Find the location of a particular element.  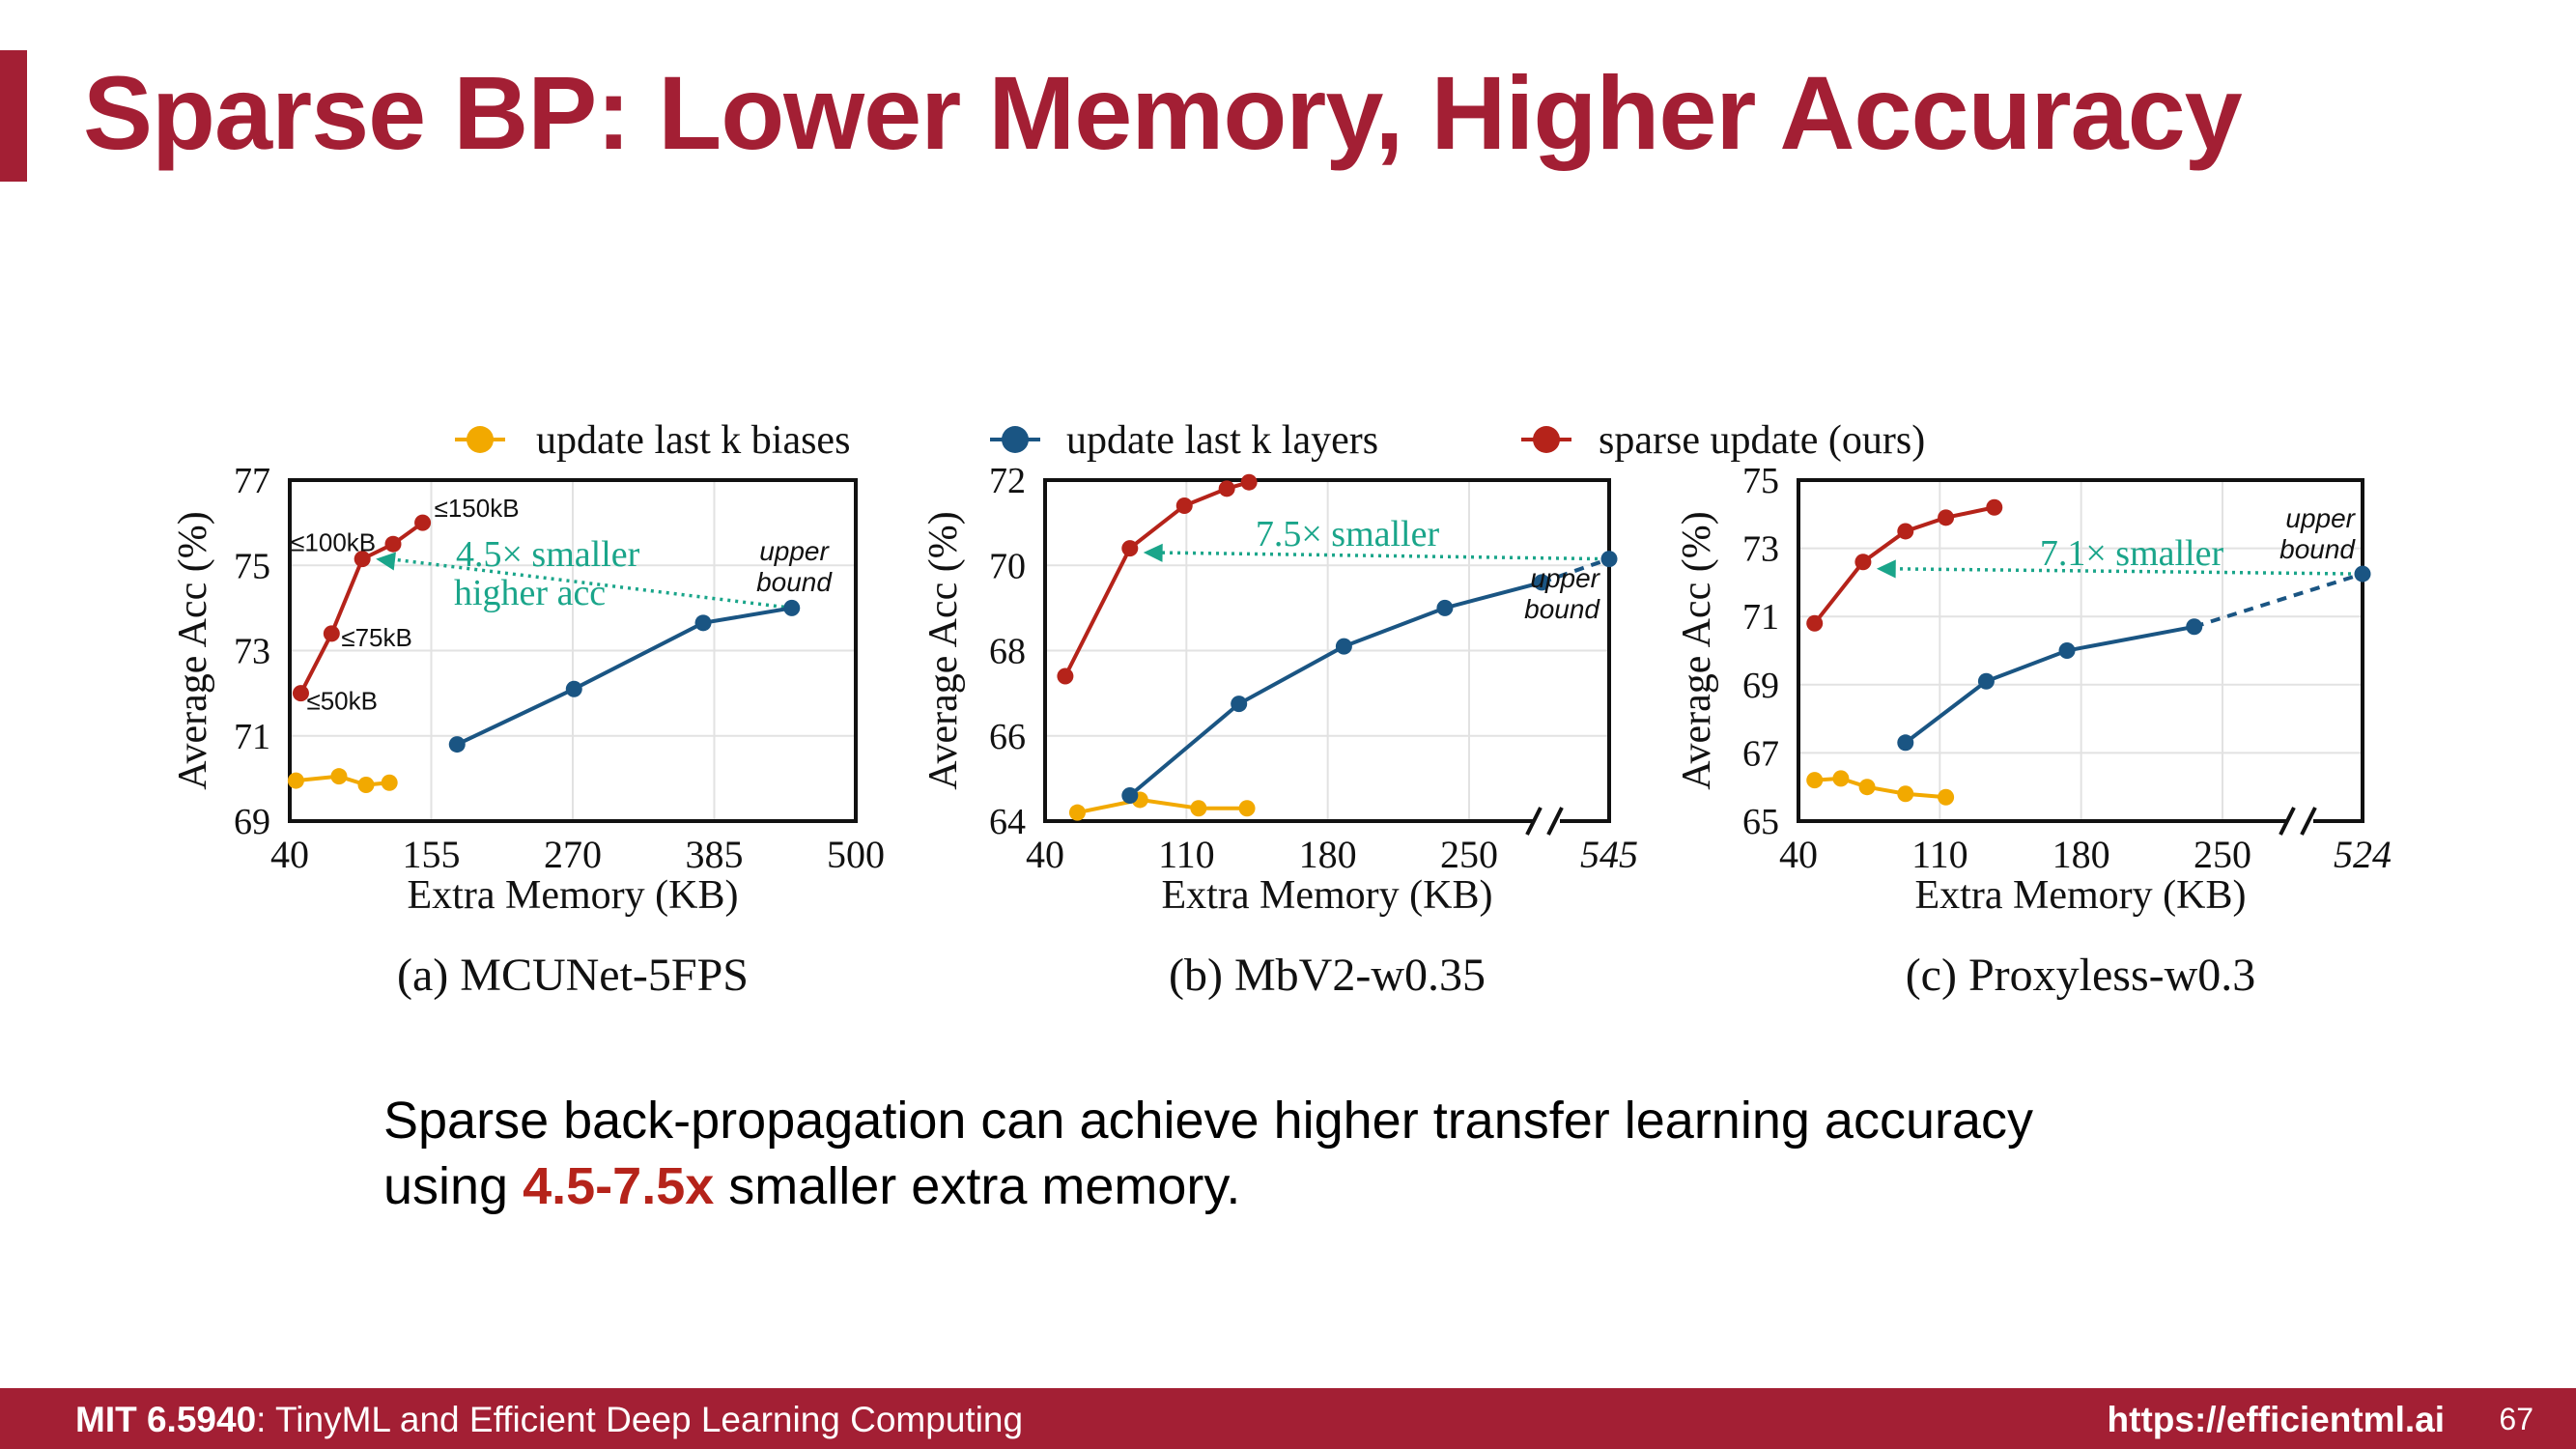

panel-1-ytick-label: 77 is located at coordinates (252, 481).